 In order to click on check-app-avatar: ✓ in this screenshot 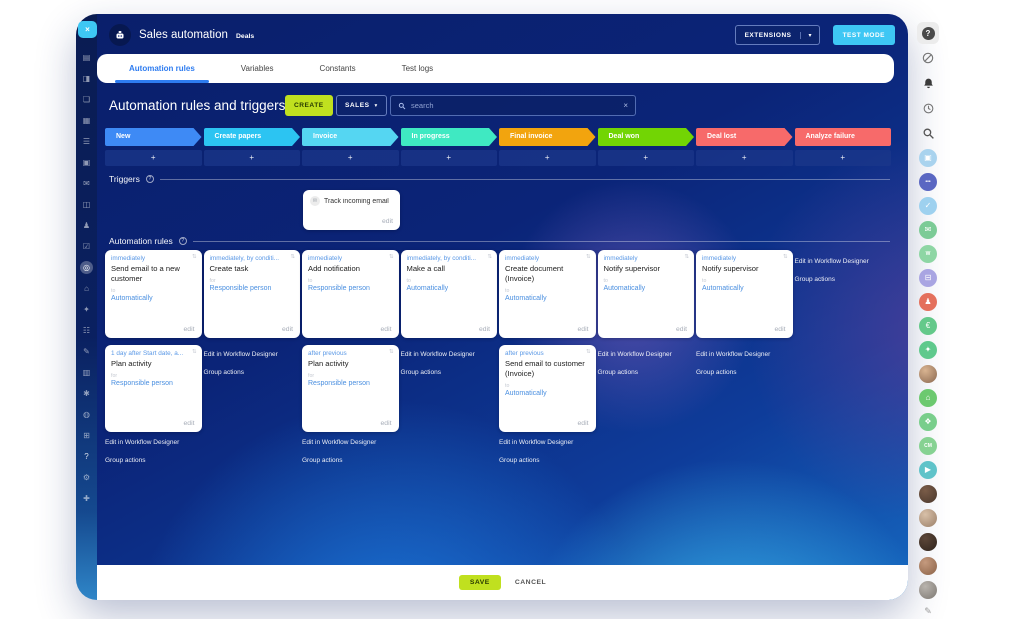, I will do `click(928, 206)`.